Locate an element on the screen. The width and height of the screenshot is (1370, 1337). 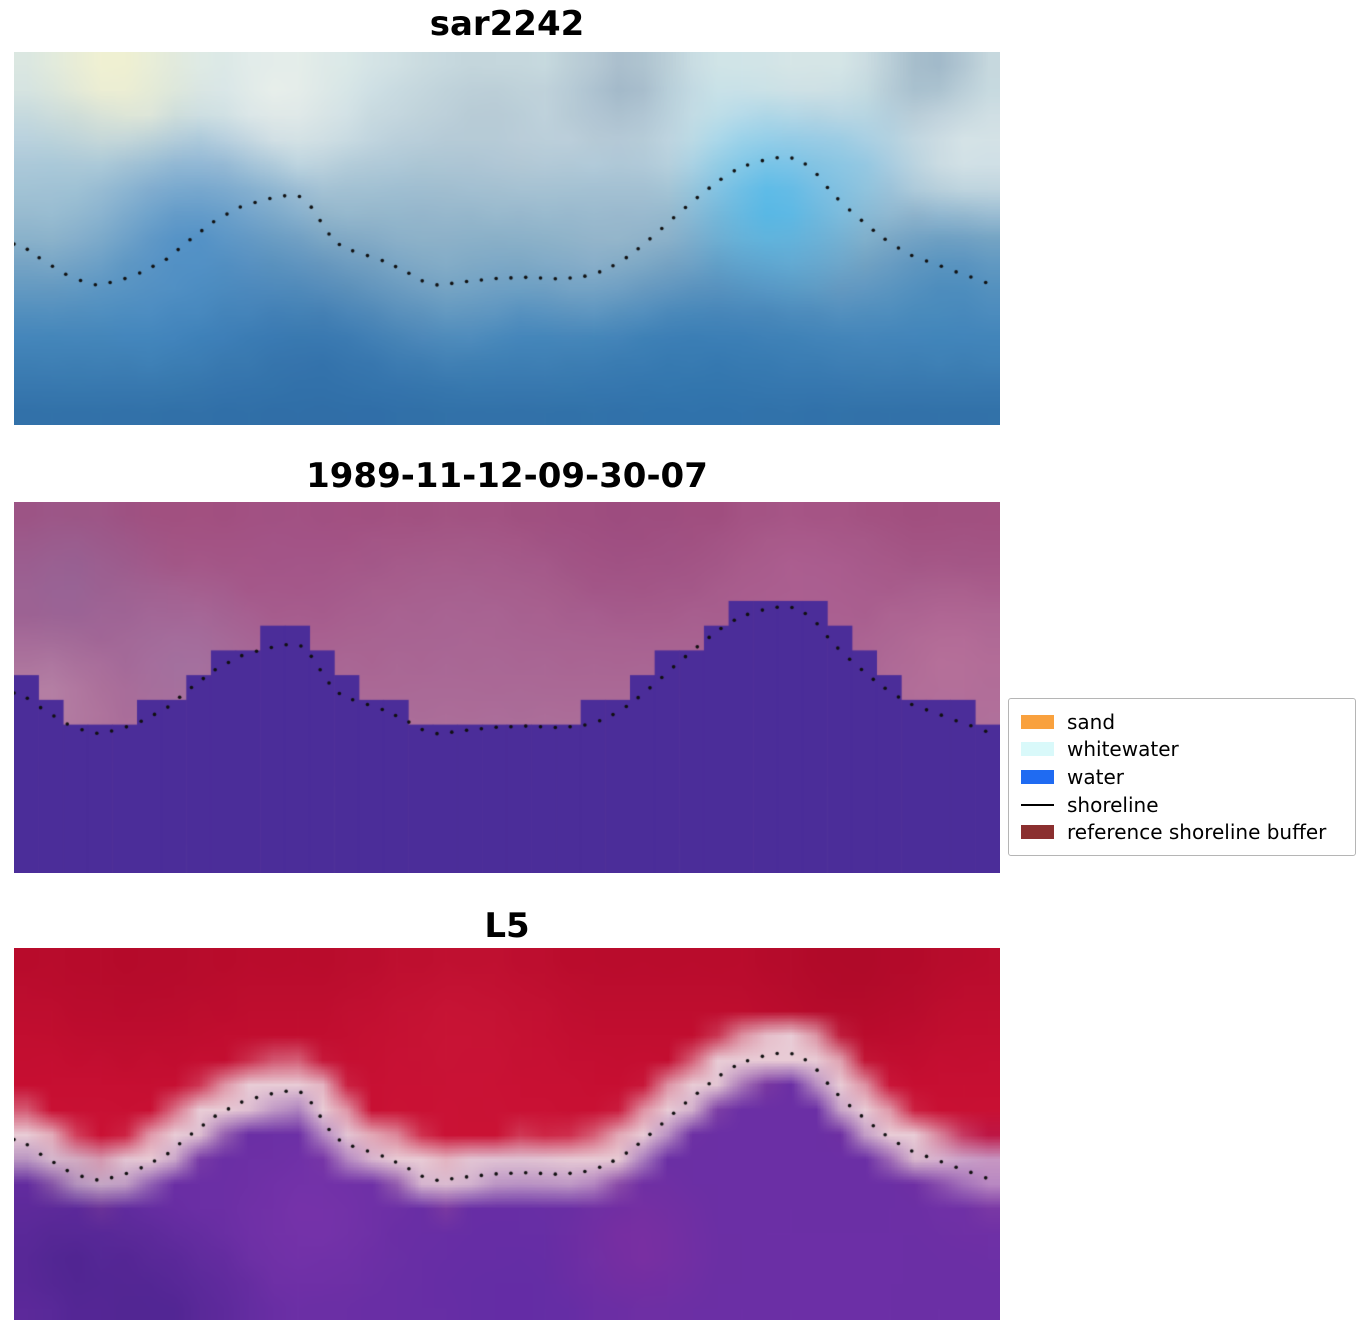
buffer-swatch-icon is located at coordinates (1037, 832).